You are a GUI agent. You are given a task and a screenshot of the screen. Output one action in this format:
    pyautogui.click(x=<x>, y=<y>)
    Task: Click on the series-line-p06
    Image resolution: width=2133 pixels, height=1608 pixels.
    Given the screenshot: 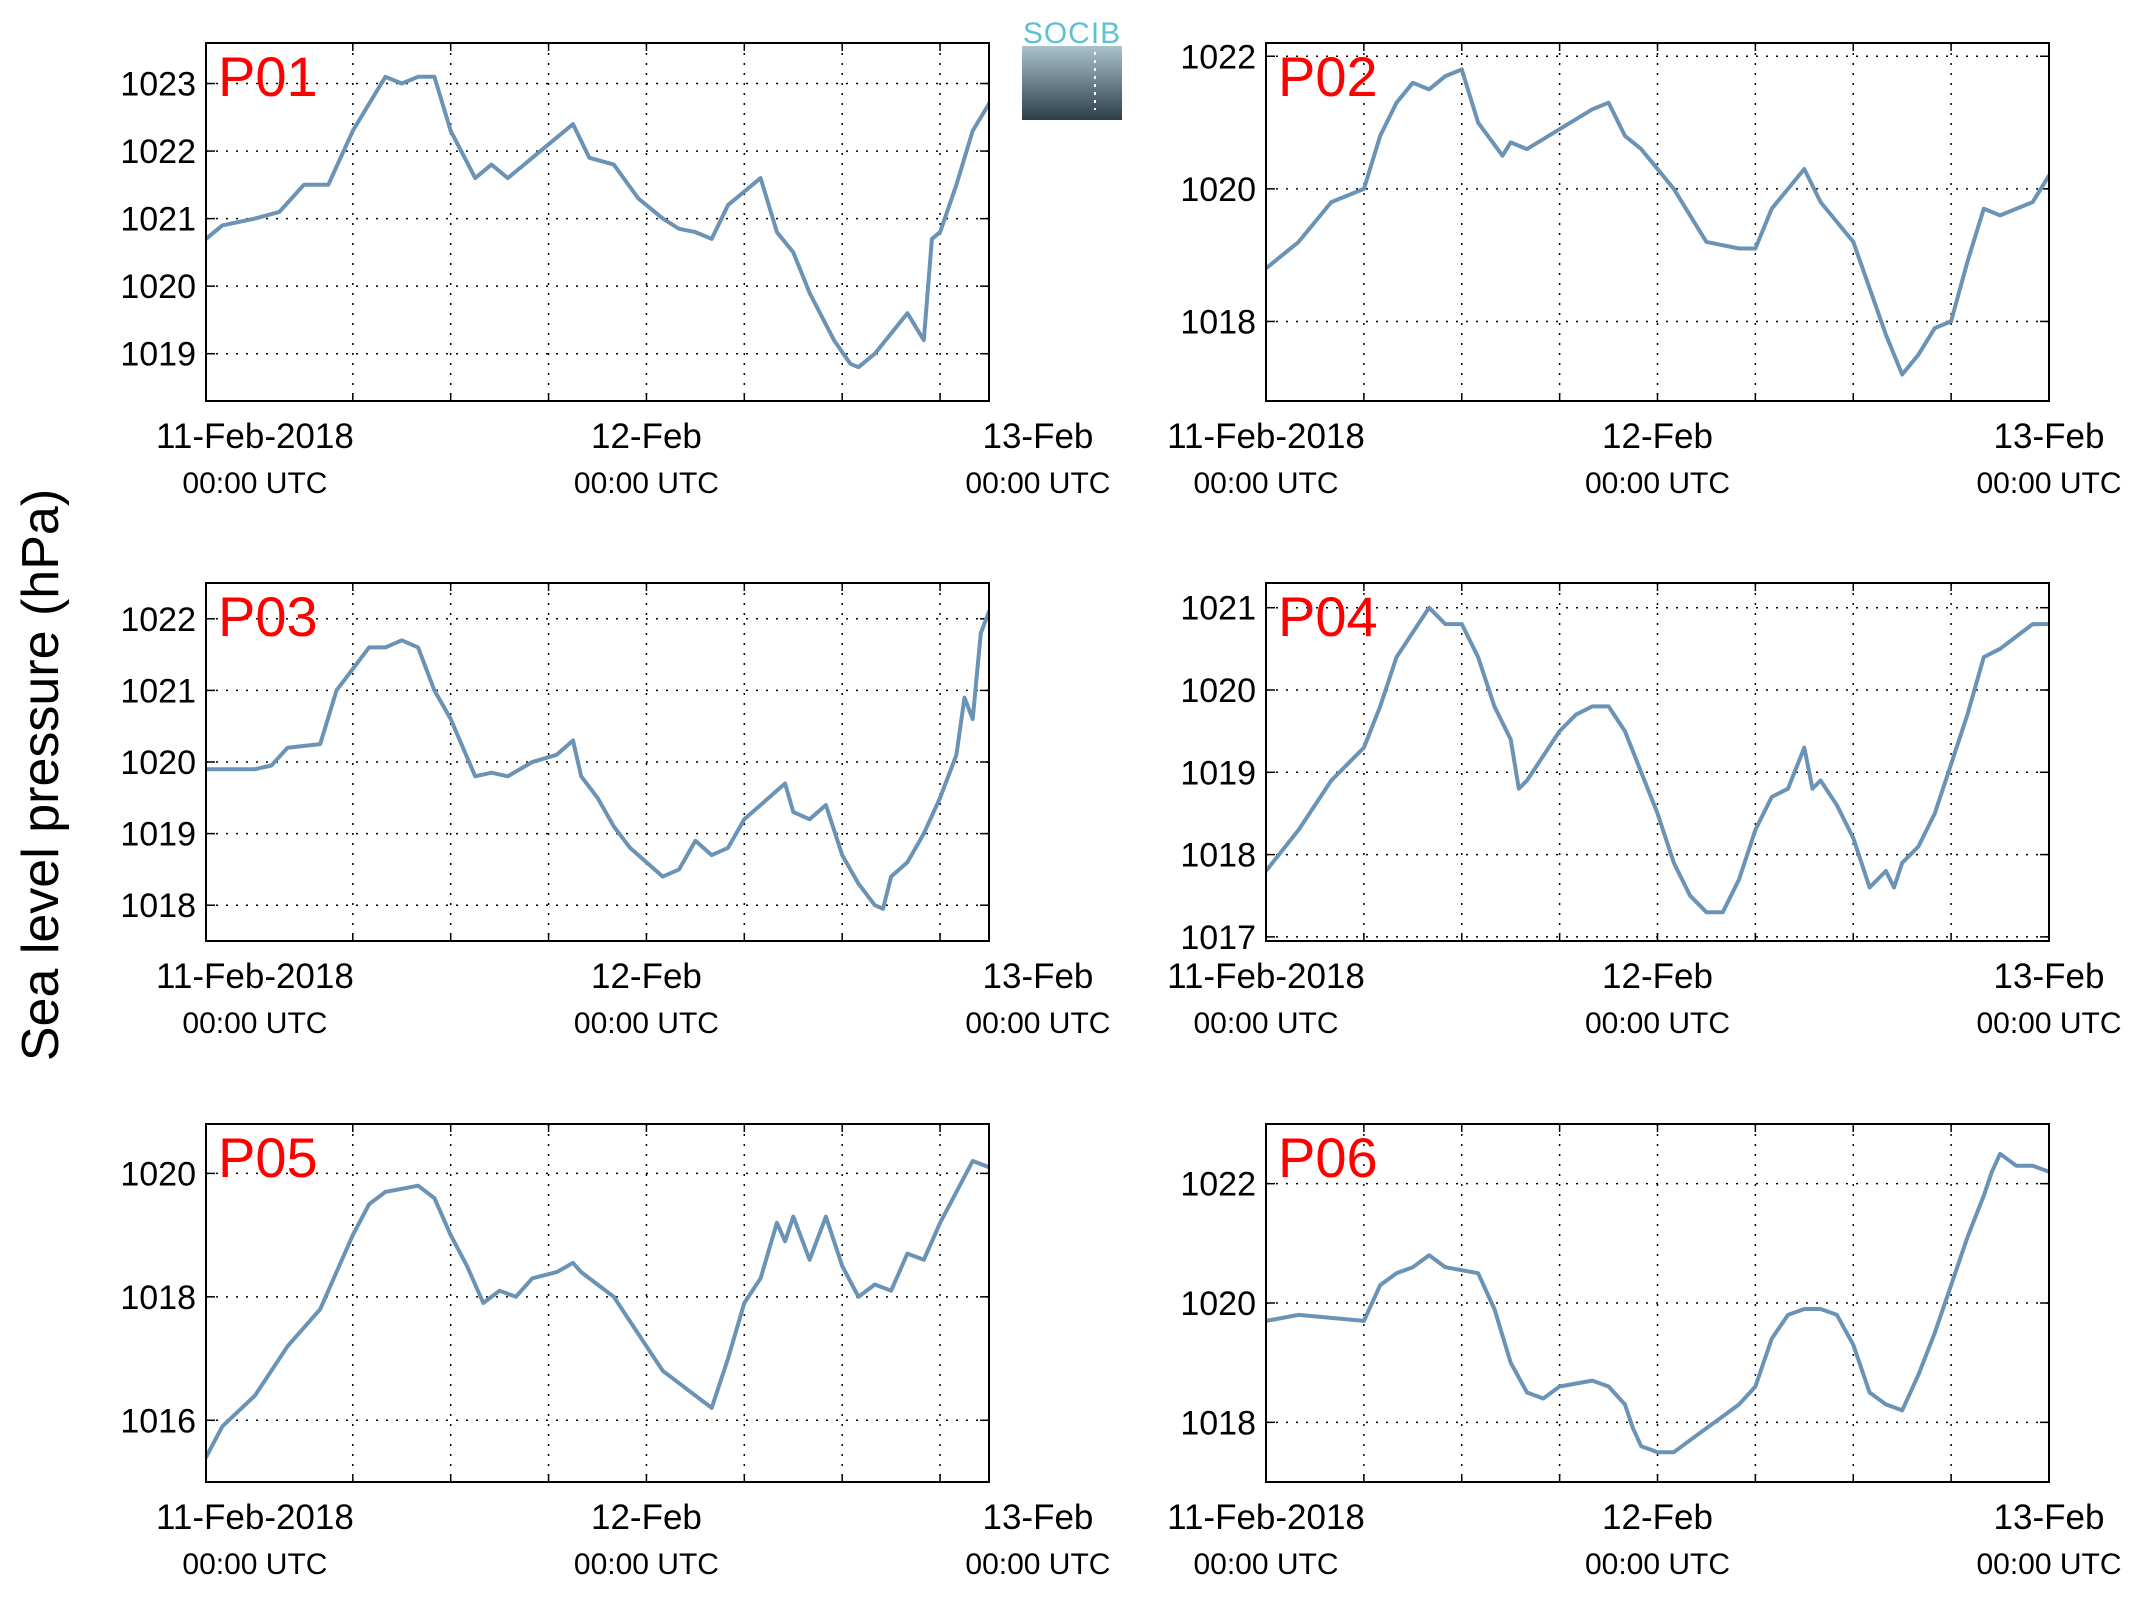 What is the action you would take?
    pyautogui.click(x=1657, y=1303)
    